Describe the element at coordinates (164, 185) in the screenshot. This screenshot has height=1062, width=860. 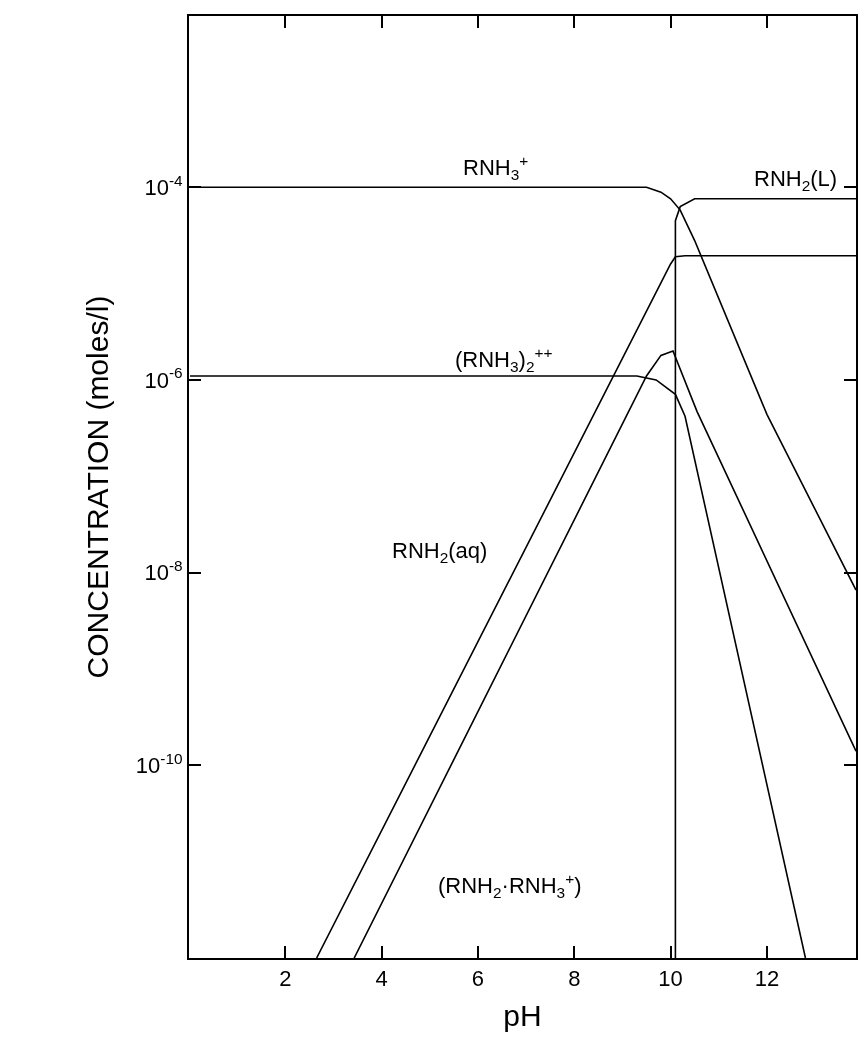
I see `y-tick-label: 10$^{-4}$` at that location.